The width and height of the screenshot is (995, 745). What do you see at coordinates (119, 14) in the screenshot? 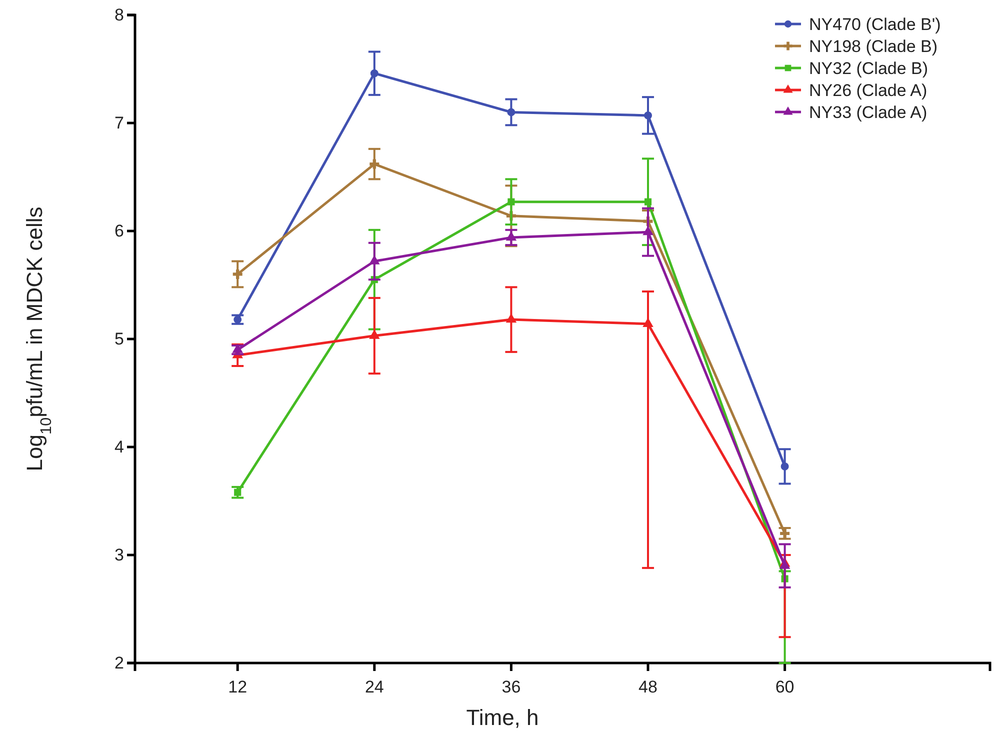
I see `y-tick-label: 8` at bounding box center [119, 14].